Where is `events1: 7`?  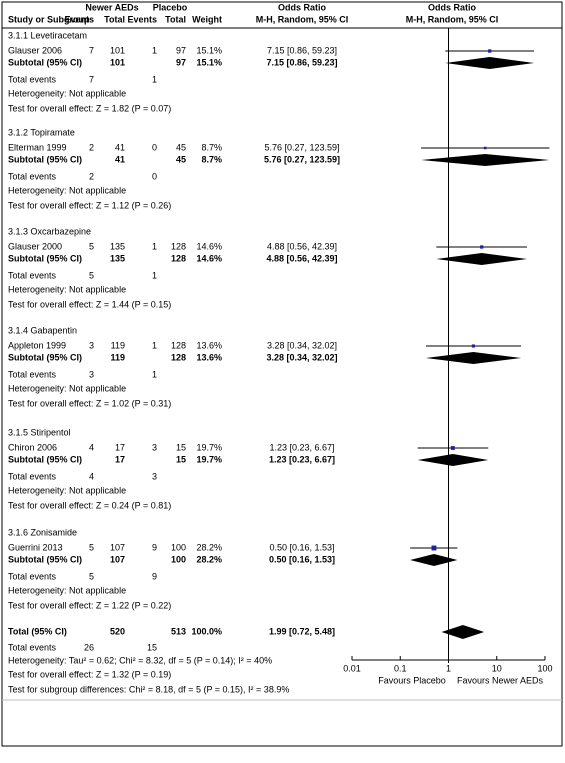 events1: 7 is located at coordinates (91, 79).